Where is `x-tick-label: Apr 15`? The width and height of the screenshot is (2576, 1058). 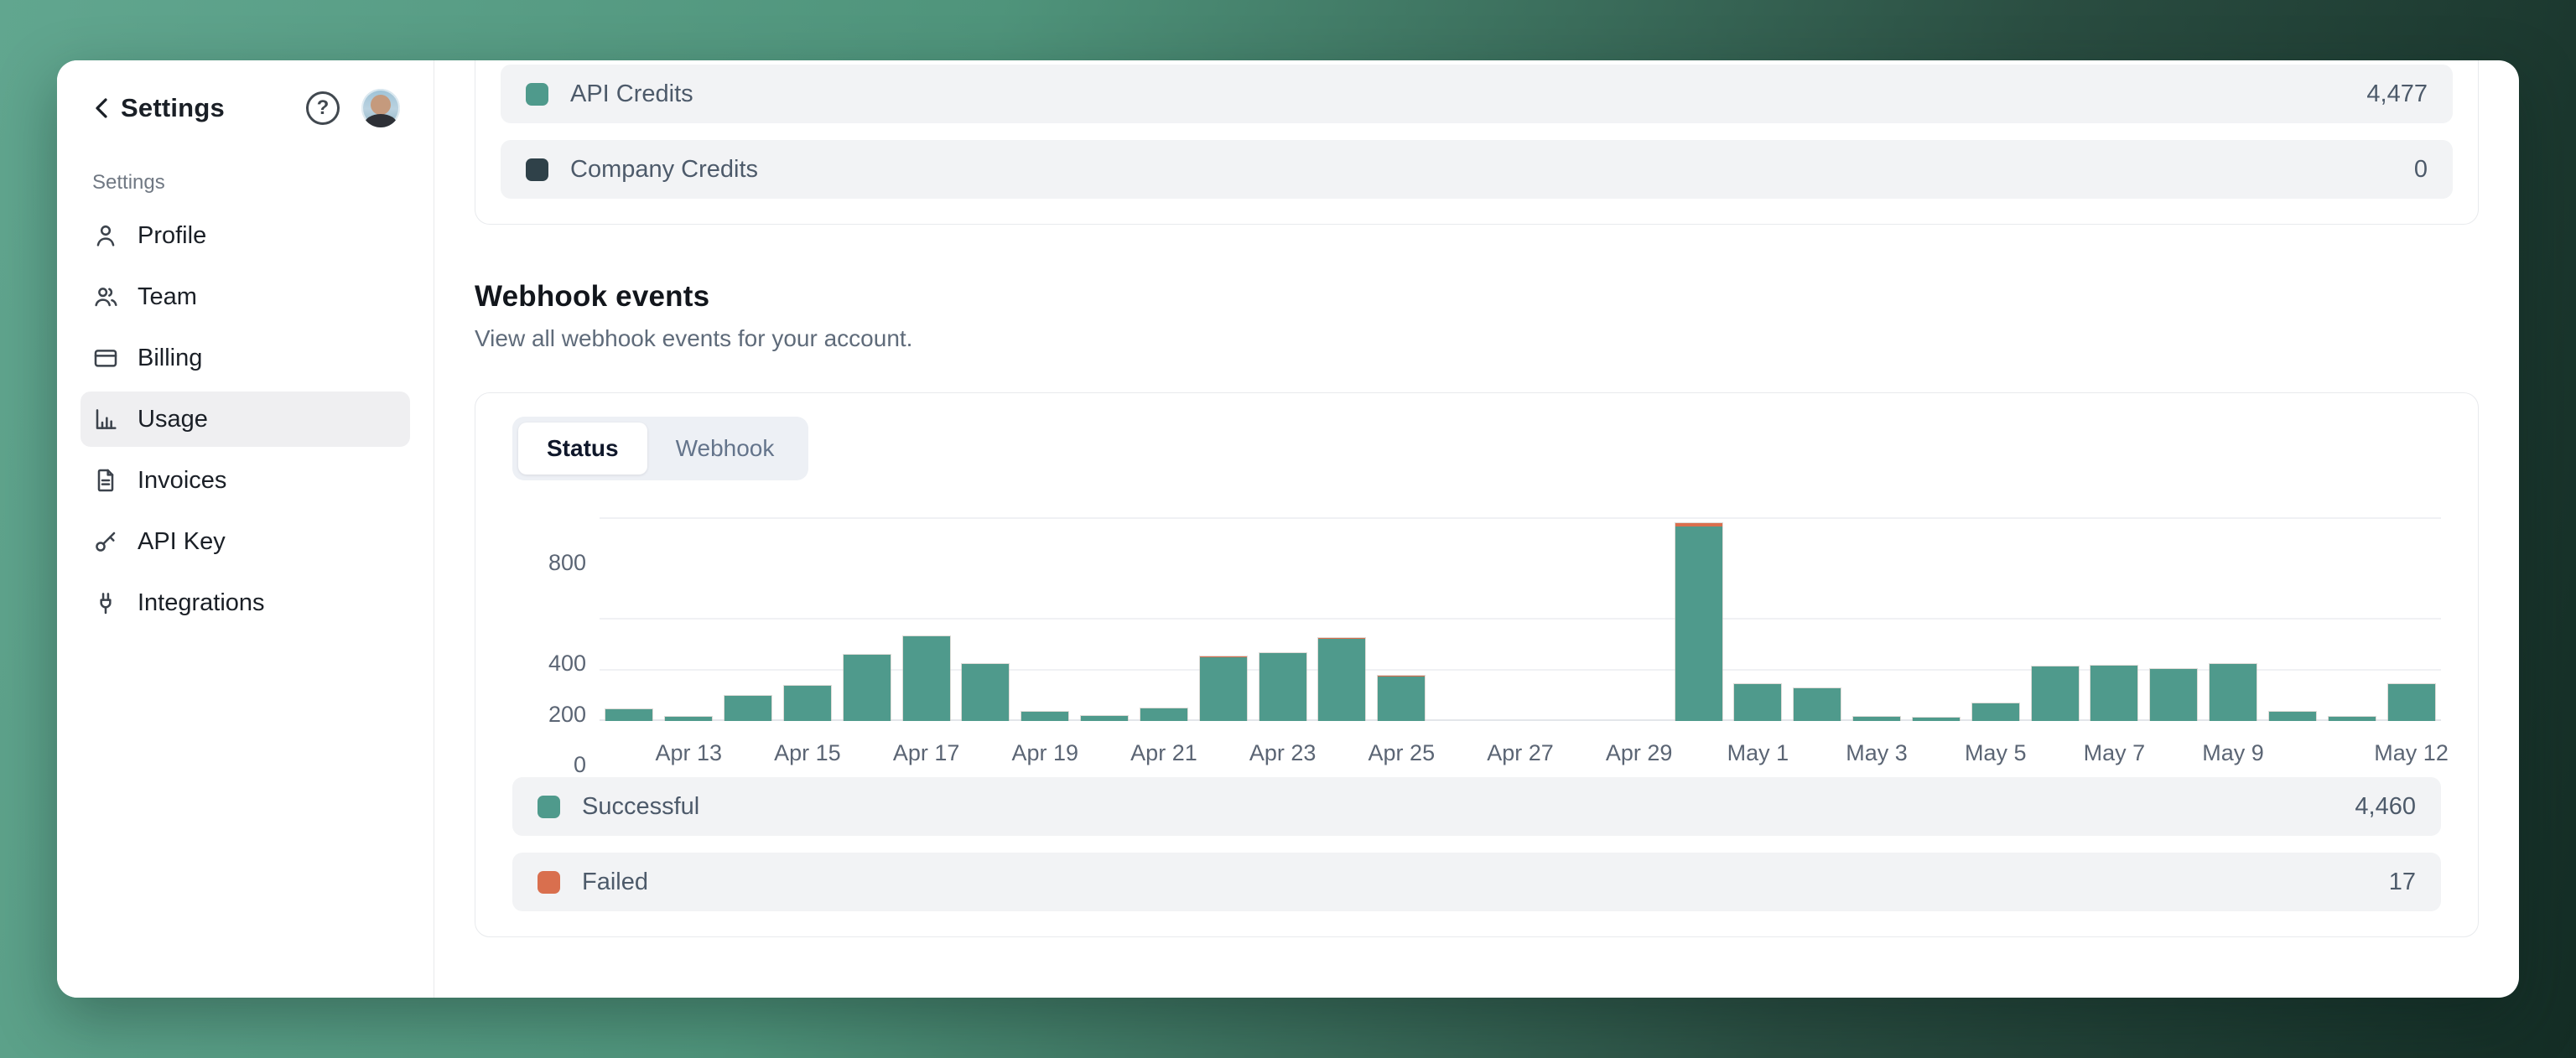
x-tick-label: Apr 15 is located at coordinates (807, 752).